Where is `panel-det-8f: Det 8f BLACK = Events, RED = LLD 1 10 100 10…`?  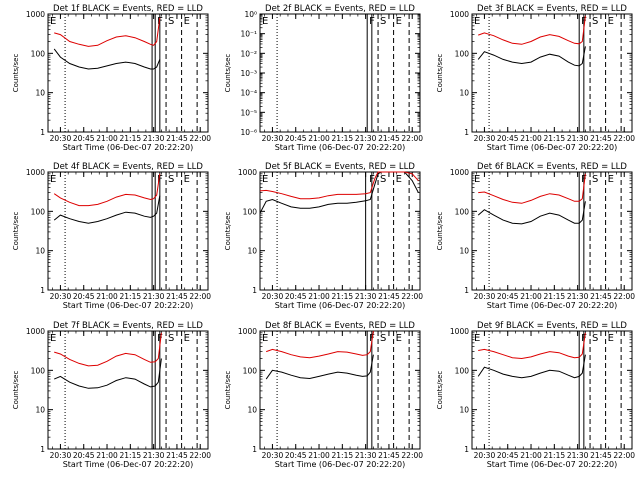 panel-det-8f: Det 8f BLACK = Events, RED = LLD 1 10 100 10… is located at coordinates (323, 395).